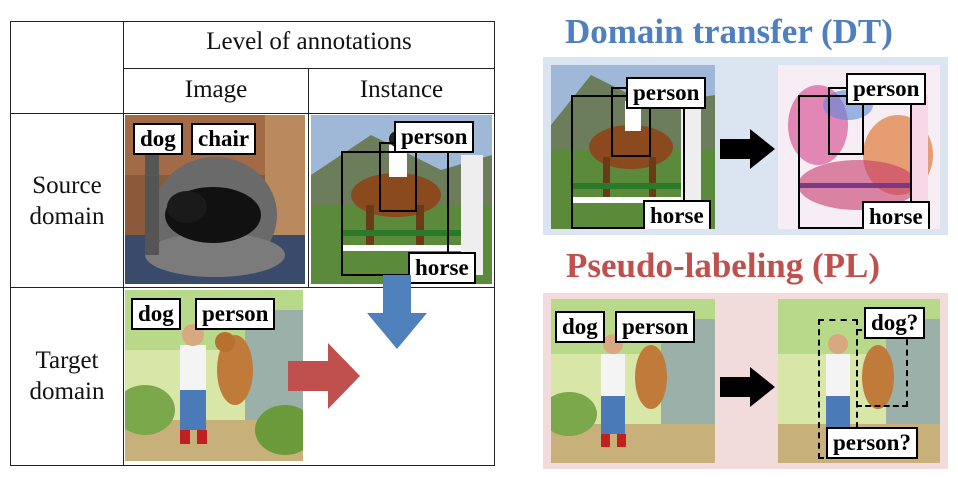 The image size is (958, 477). I want to click on dt-transferred-label-person: person, so click(886, 89).